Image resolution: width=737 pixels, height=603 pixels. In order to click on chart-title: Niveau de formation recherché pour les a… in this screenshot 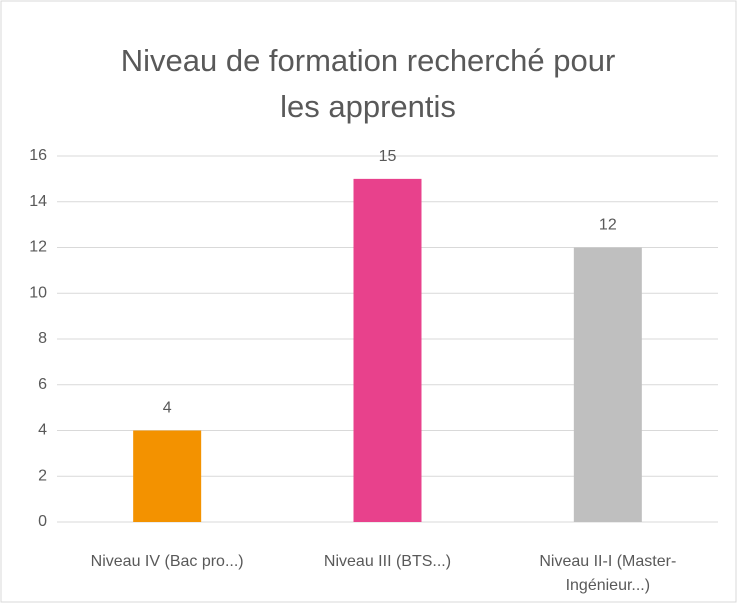, I will do `click(368, 83)`.